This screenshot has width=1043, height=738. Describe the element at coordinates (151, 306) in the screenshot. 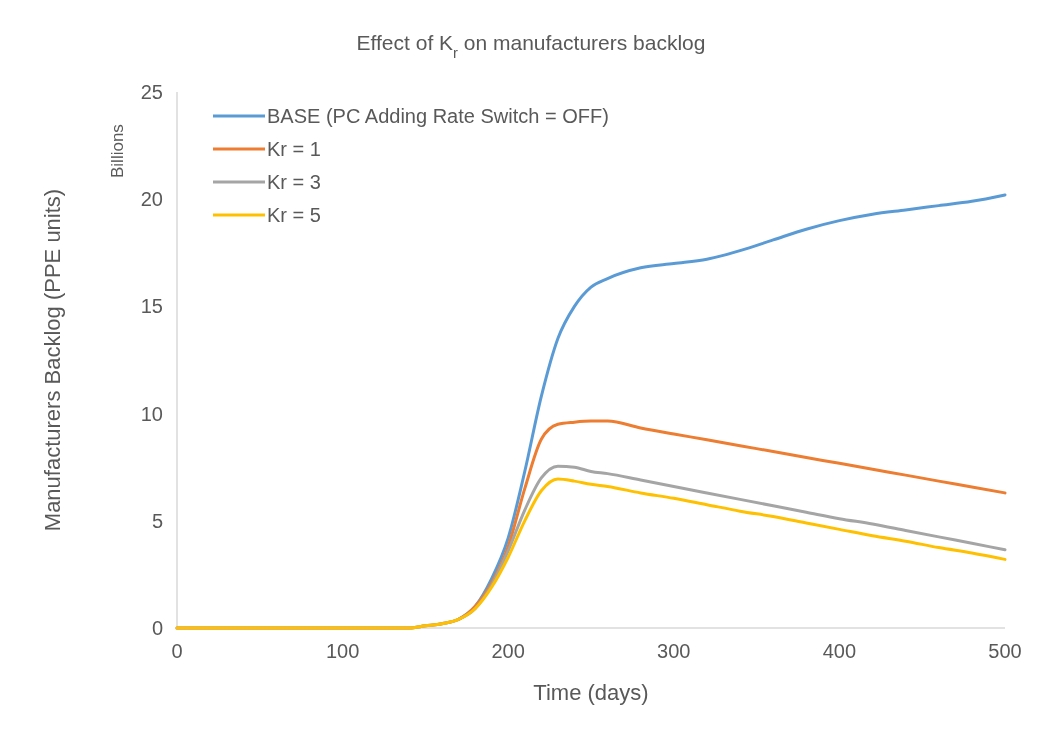

I see `y-tick-label: 15` at that location.